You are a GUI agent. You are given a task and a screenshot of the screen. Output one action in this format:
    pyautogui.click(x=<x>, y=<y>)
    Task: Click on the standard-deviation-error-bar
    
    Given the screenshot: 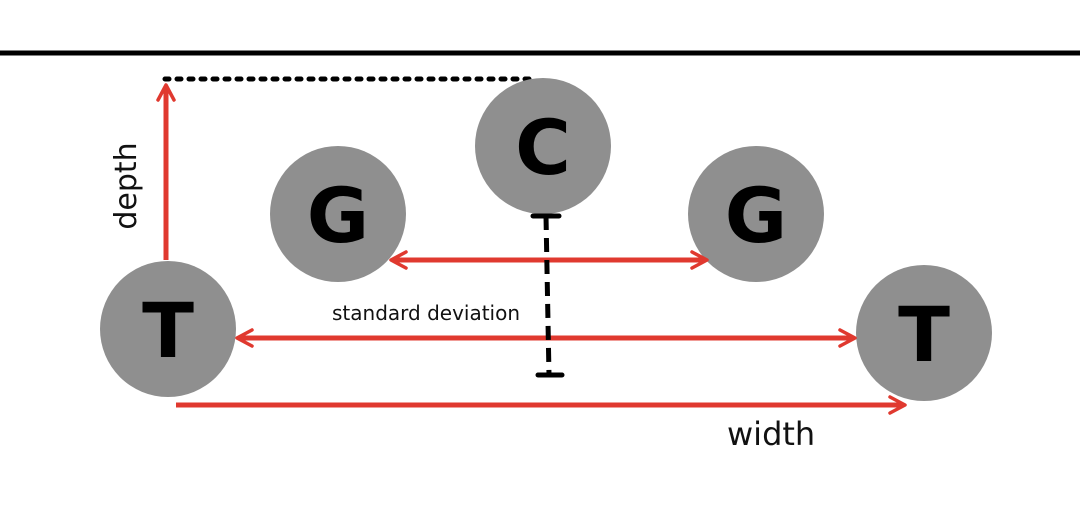 What is the action you would take?
    pyautogui.click(x=547, y=295)
    